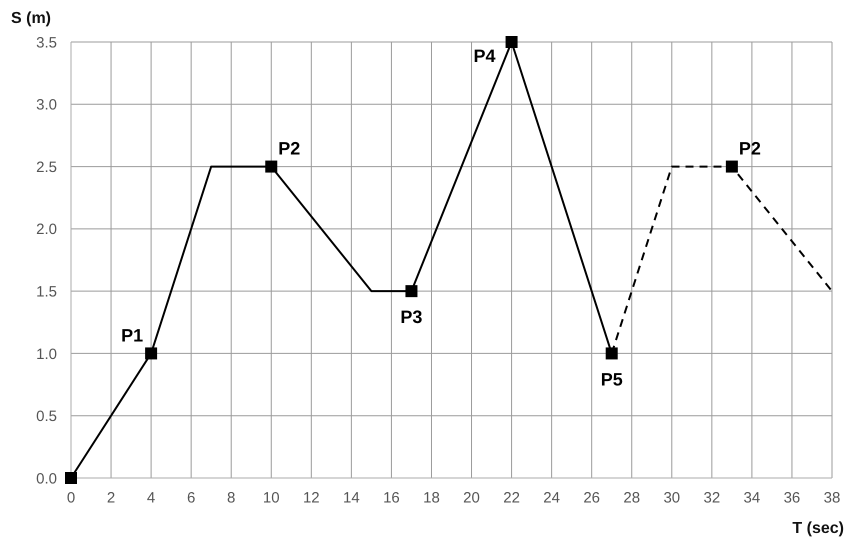 Image resolution: width=856 pixels, height=544 pixels. What do you see at coordinates (832, 498) in the screenshot?
I see `x-tick-label: 38` at bounding box center [832, 498].